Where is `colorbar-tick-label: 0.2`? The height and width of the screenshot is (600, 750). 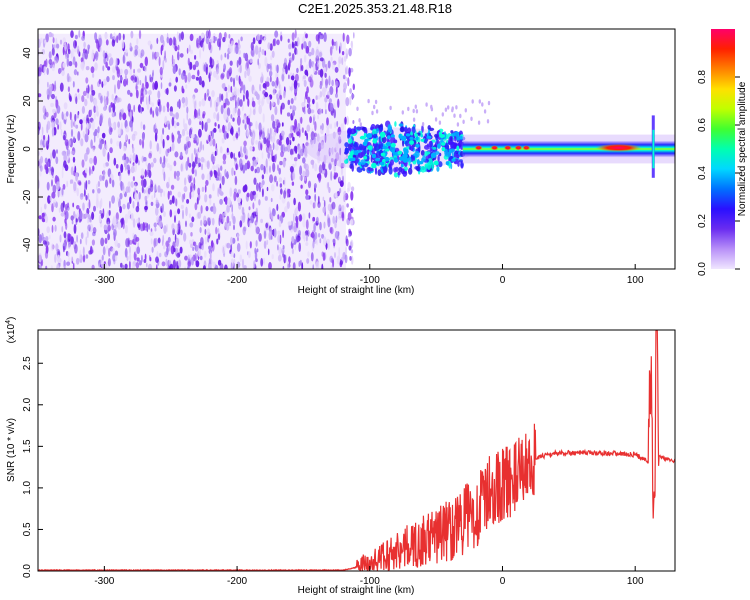
colorbar-tick-label: 0.2 is located at coordinates (702, 221).